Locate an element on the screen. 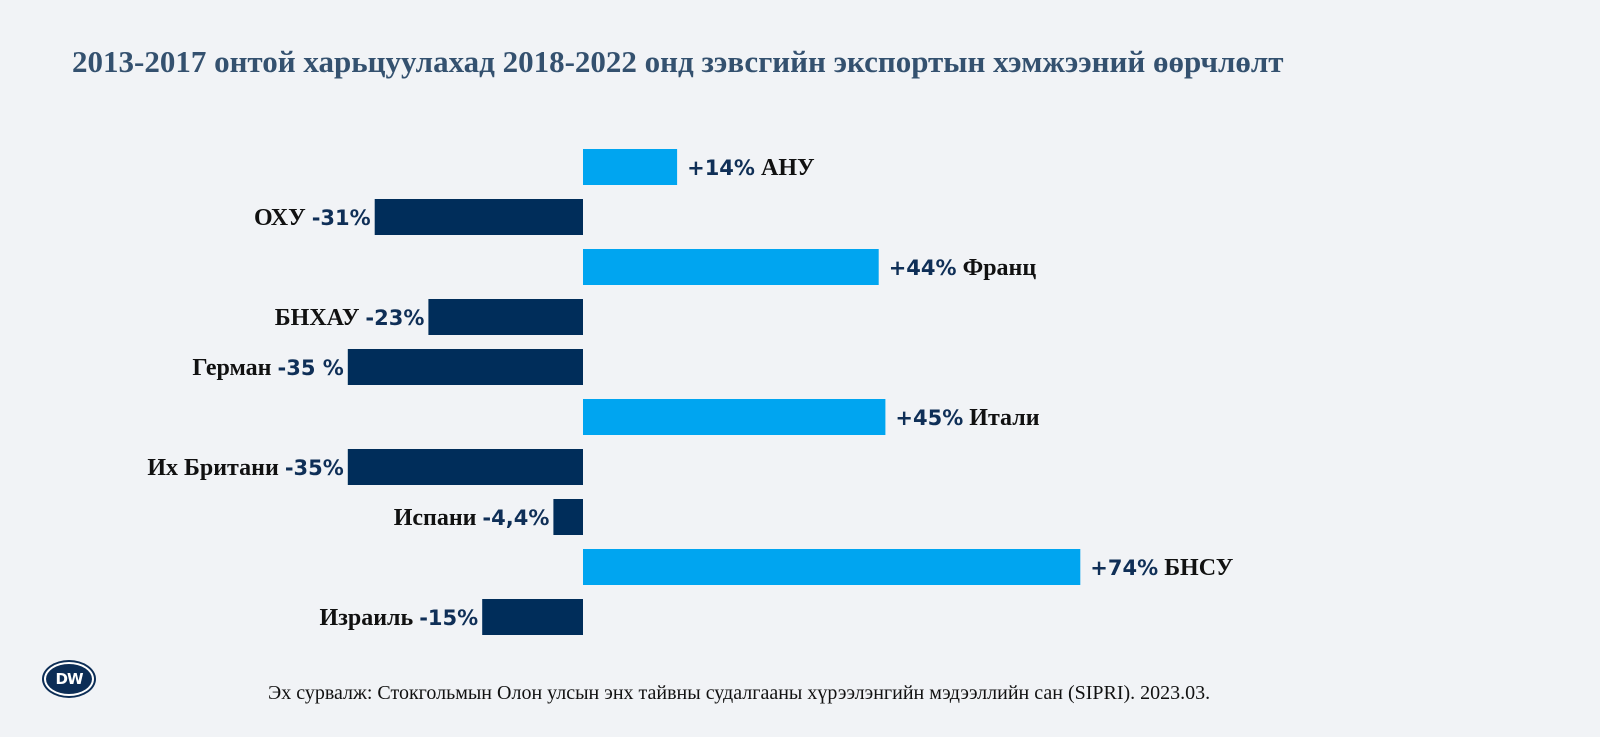 This screenshot has height=737, width=1600. value-label-8: -4,4% is located at coordinates (515, 518).